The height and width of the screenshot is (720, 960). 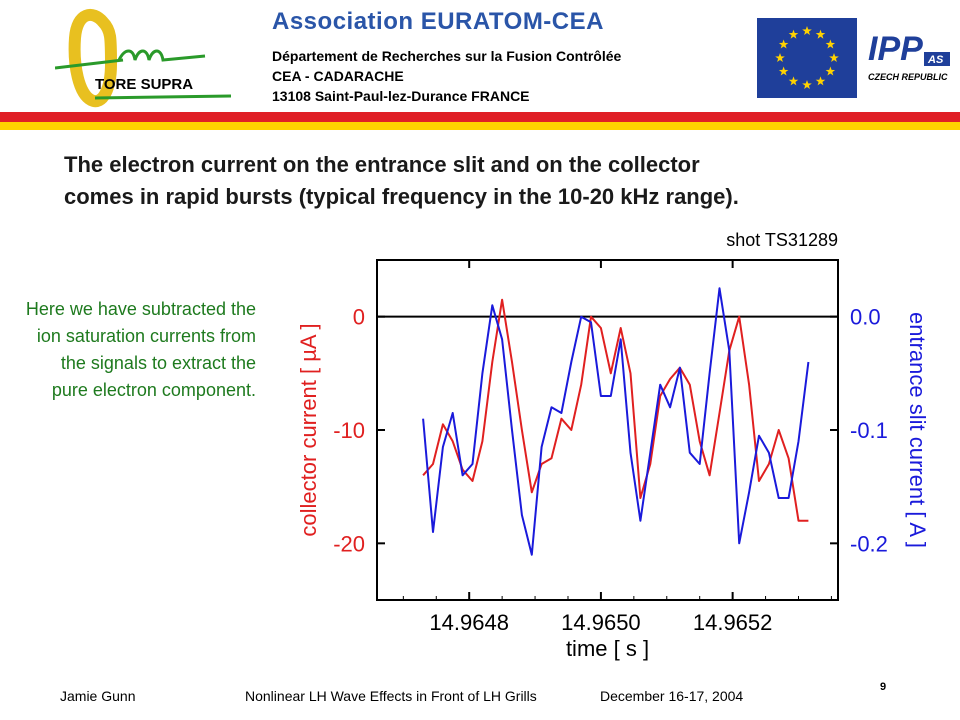 What do you see at coordinates (782, 240) in the screenshot?
I see `chart-title: shot TS31289` at bounding box center [782, 240].